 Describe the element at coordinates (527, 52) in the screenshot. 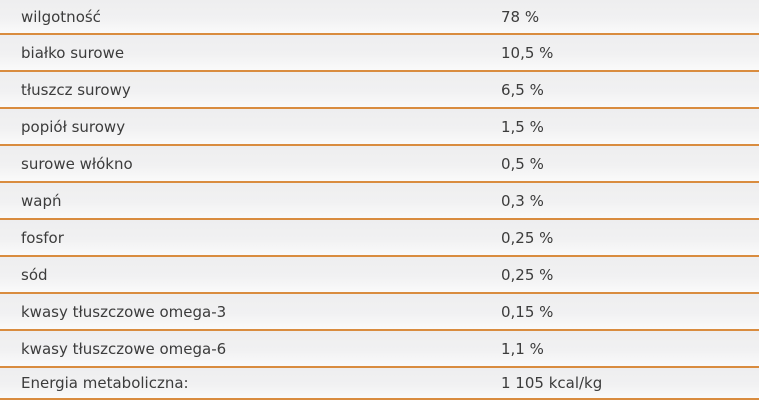

I see `nutrient-value: 10,5 %` at that location.